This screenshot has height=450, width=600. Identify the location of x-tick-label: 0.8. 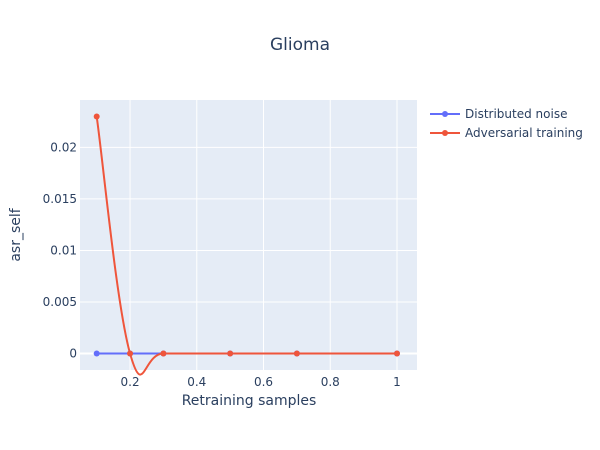
(330, 382).